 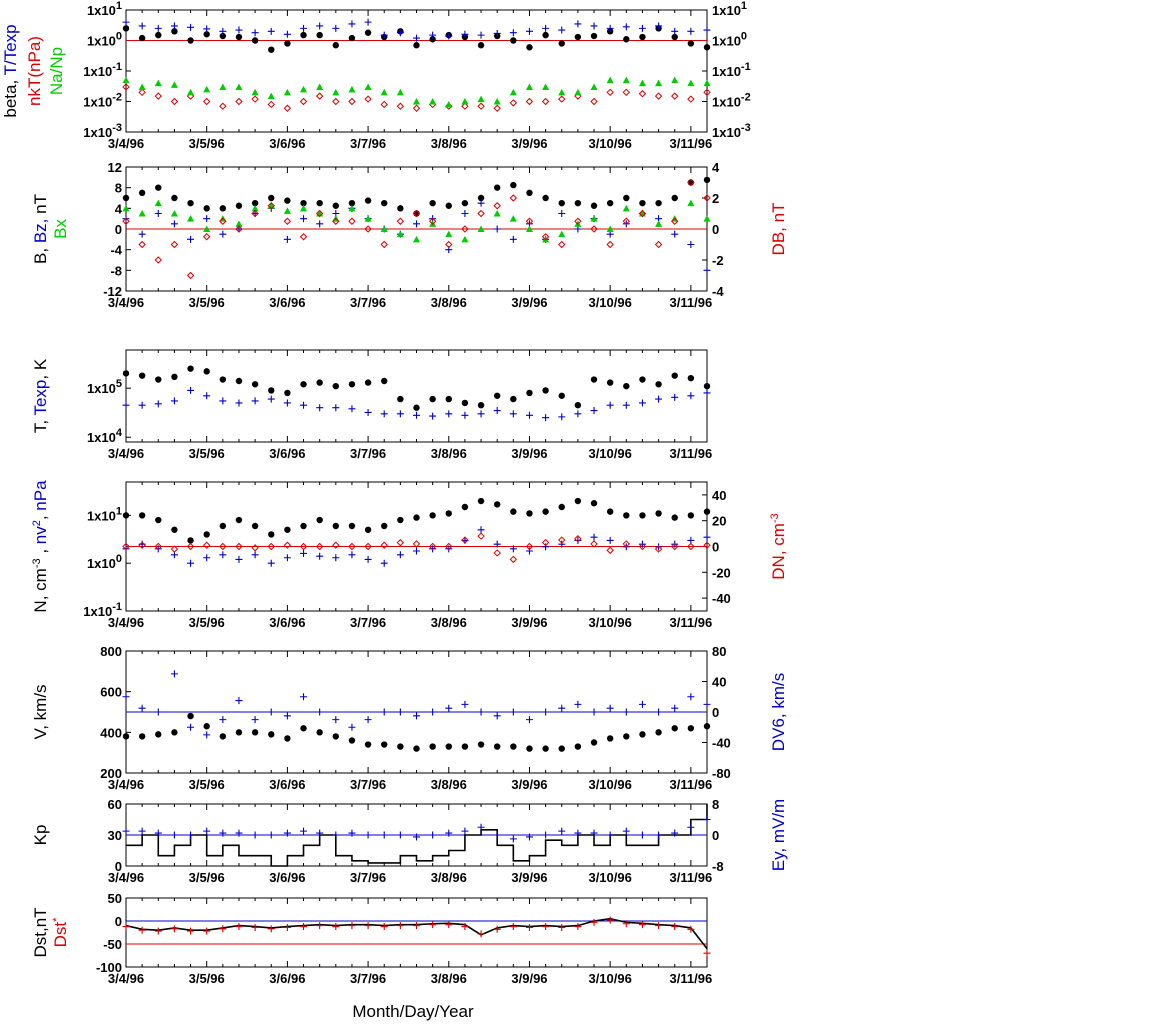 What do you see at coordinates (40, 425) in the screenshot?
I see `y-axis-label-part: T,` at bounding box center [40, 425].